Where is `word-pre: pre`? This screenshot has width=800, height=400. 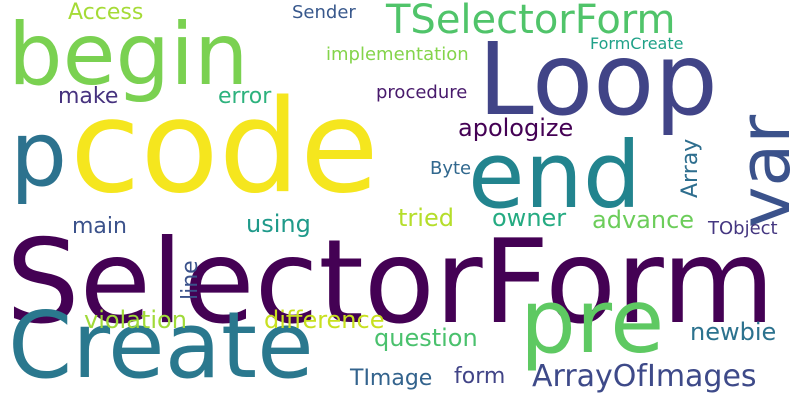
word-pre: pre is located at coordinates (592, 321).